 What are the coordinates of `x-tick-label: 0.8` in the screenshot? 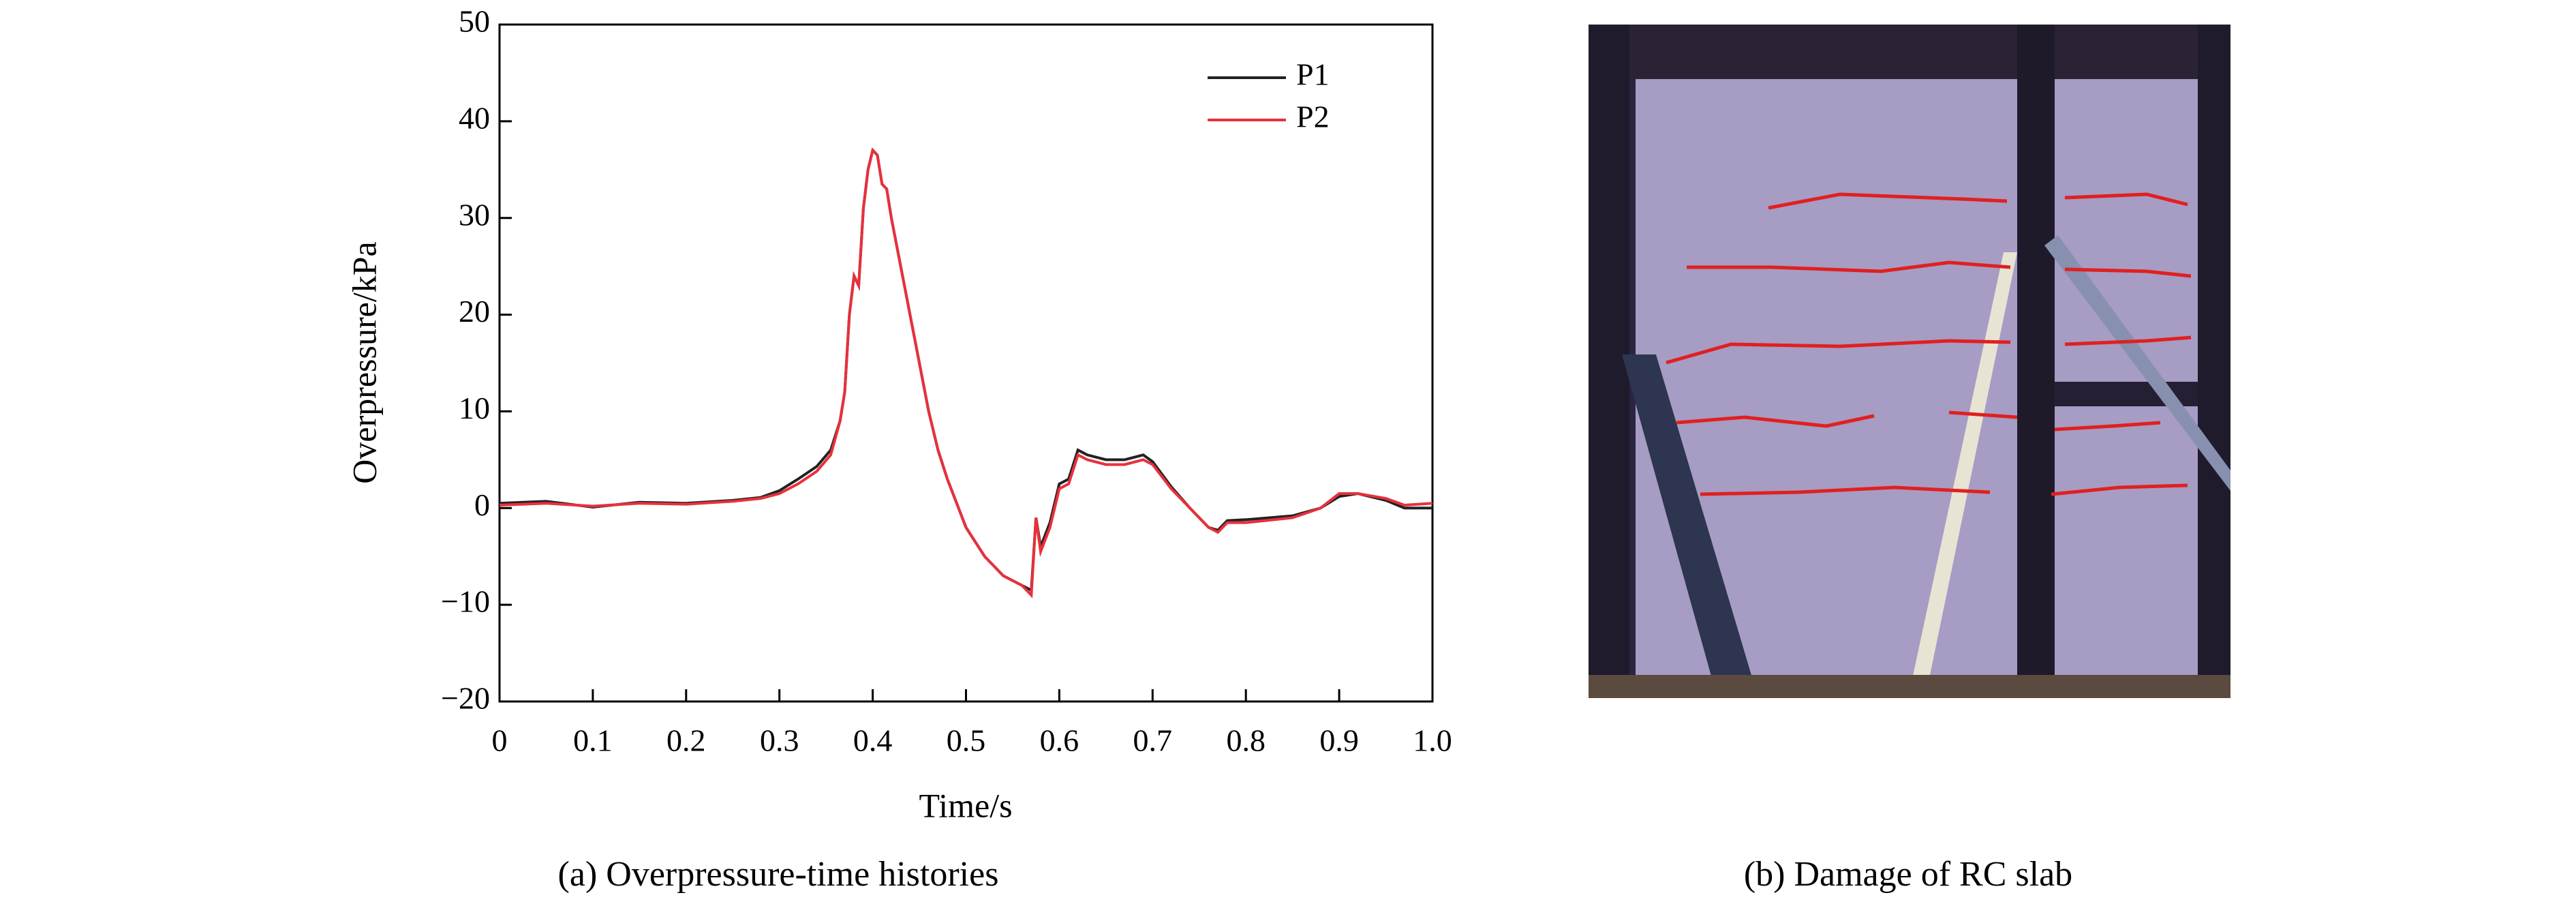 It's located at (1246, 740).